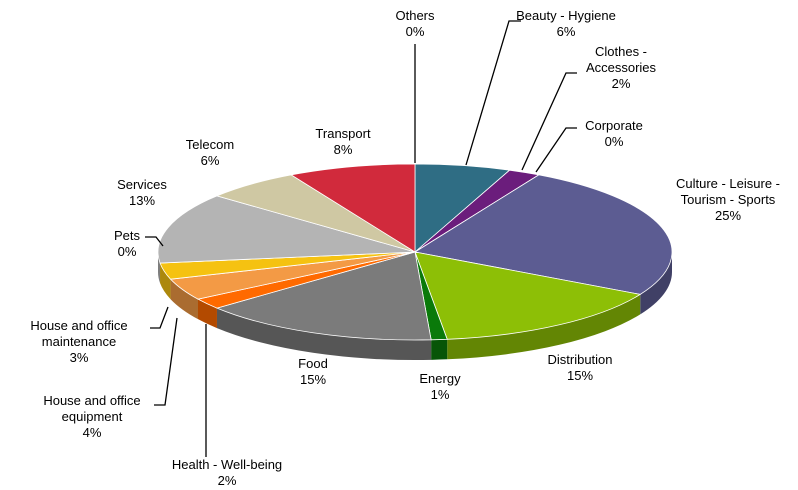 This screenshot has width=798, height=490. What do you see at coordinates (440, 378) in the screenshot?
I see `category-label: Energy` at bounding box center [440, 378].